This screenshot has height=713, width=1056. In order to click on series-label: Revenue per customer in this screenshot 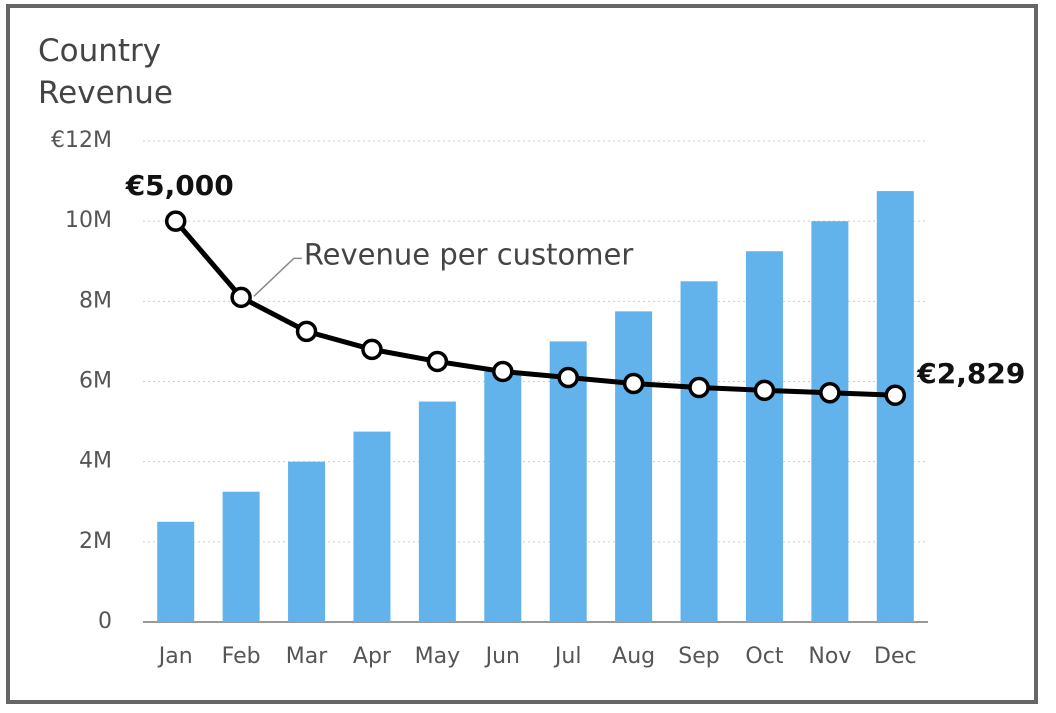, I will do `click(469, 254)`.